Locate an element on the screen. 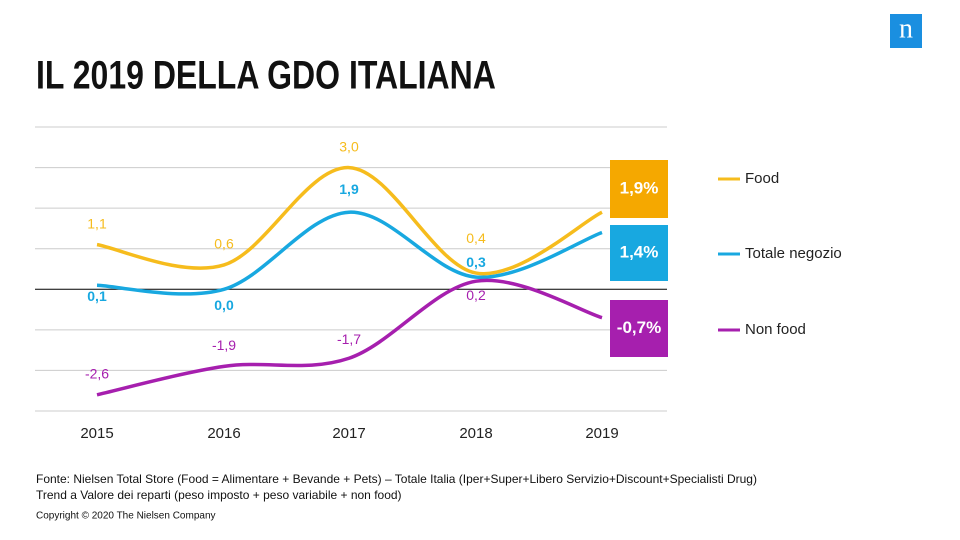 The width and height of the screenshot is (960, 540). value-label: 0,0 is located at coordinates (224, 305).